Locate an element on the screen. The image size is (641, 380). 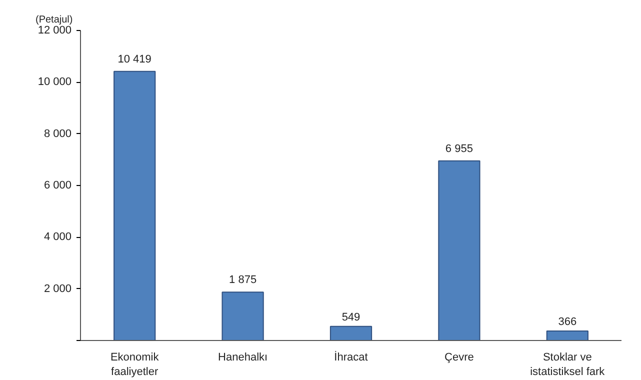
data-label: 6 955 is located at coordinates (459, 148).